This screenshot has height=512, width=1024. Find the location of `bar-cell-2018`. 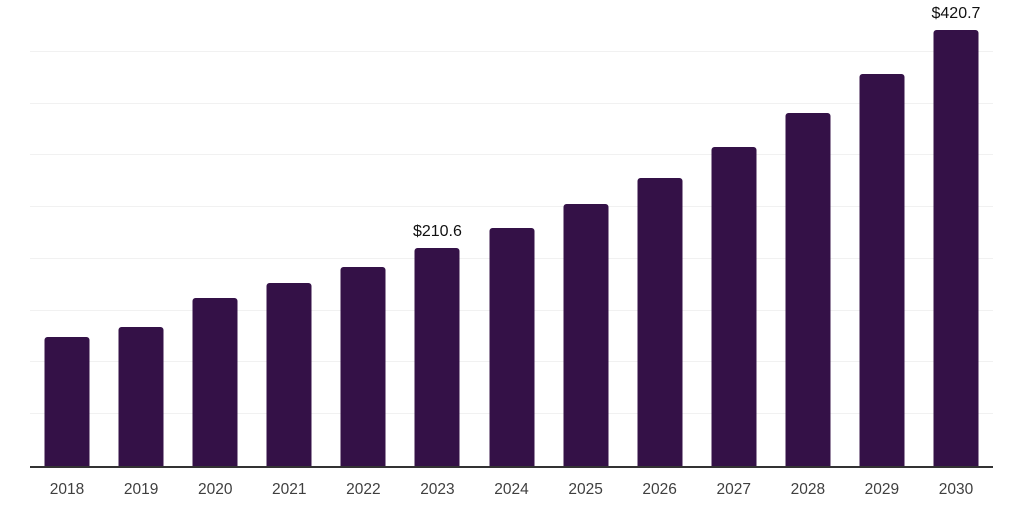

bar-cell-2018 is located at coordinates (67, 233).